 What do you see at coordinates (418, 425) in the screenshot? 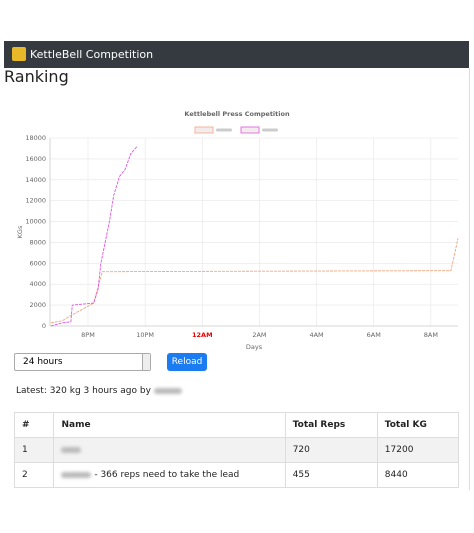
I see `column-header: Total KG` at bounding box center [418, 425].